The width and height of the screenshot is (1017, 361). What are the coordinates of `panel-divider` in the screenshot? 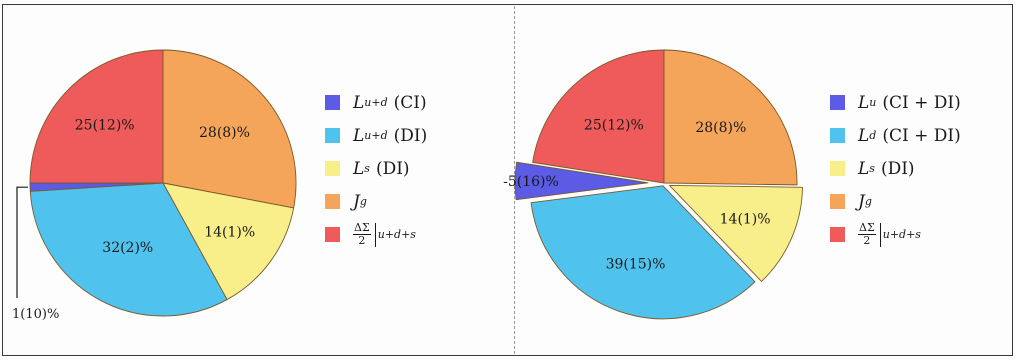 It's located at (514, 180).